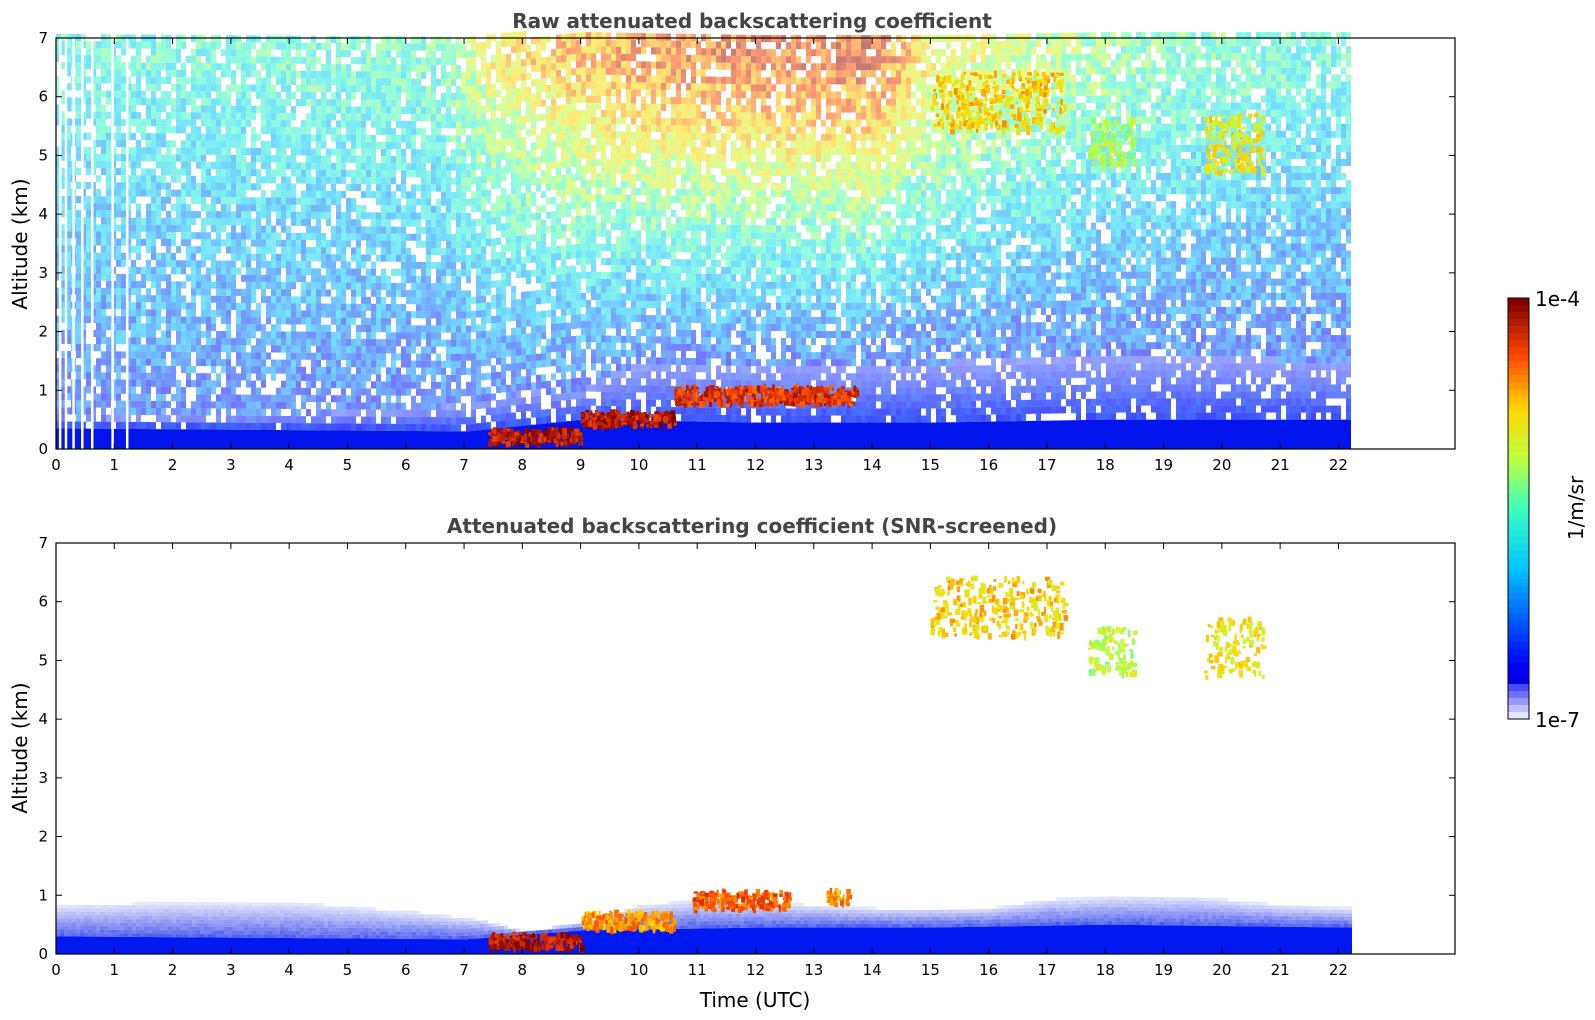 The height and width of the screenshot is (1020, 1595). I want to click on dense-aerosol-cell, so click(273, 439).